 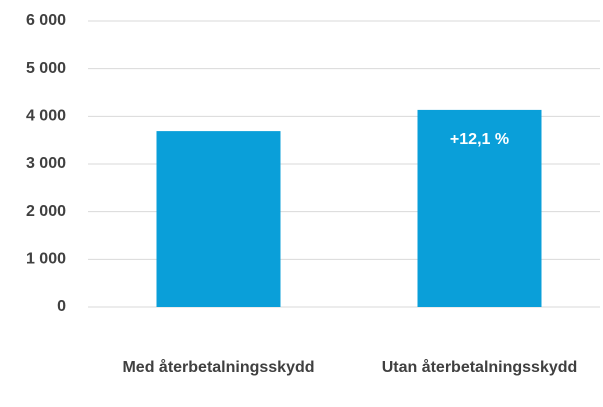 What do you see at coordinates (46, 211) in the screenshot?
I see `y-tick-label: 2 000` at bounding box center [46, 211].